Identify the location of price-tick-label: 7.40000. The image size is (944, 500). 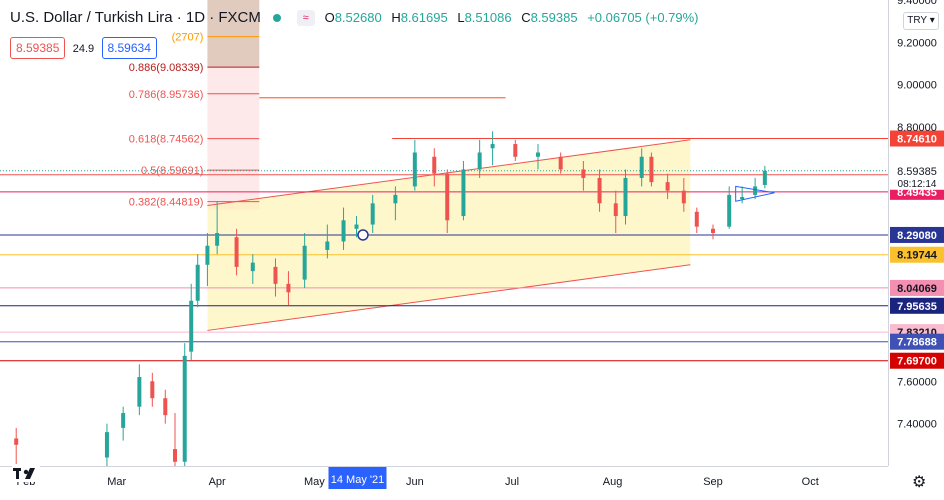
(917, 425).